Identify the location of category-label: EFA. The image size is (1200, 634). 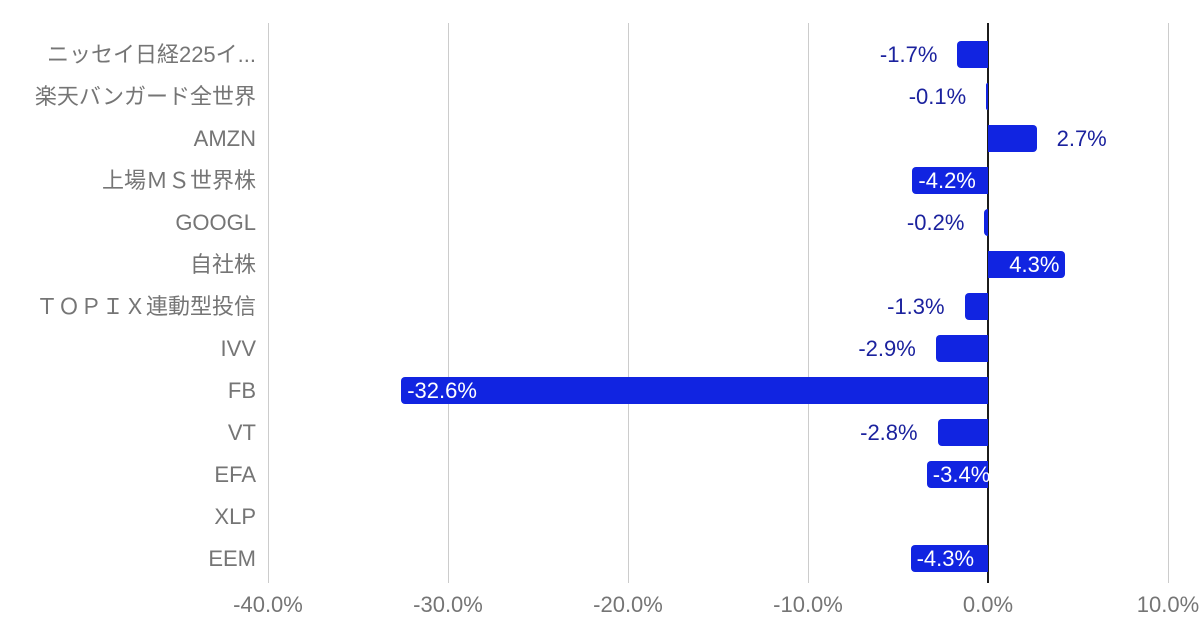
(235, 474).